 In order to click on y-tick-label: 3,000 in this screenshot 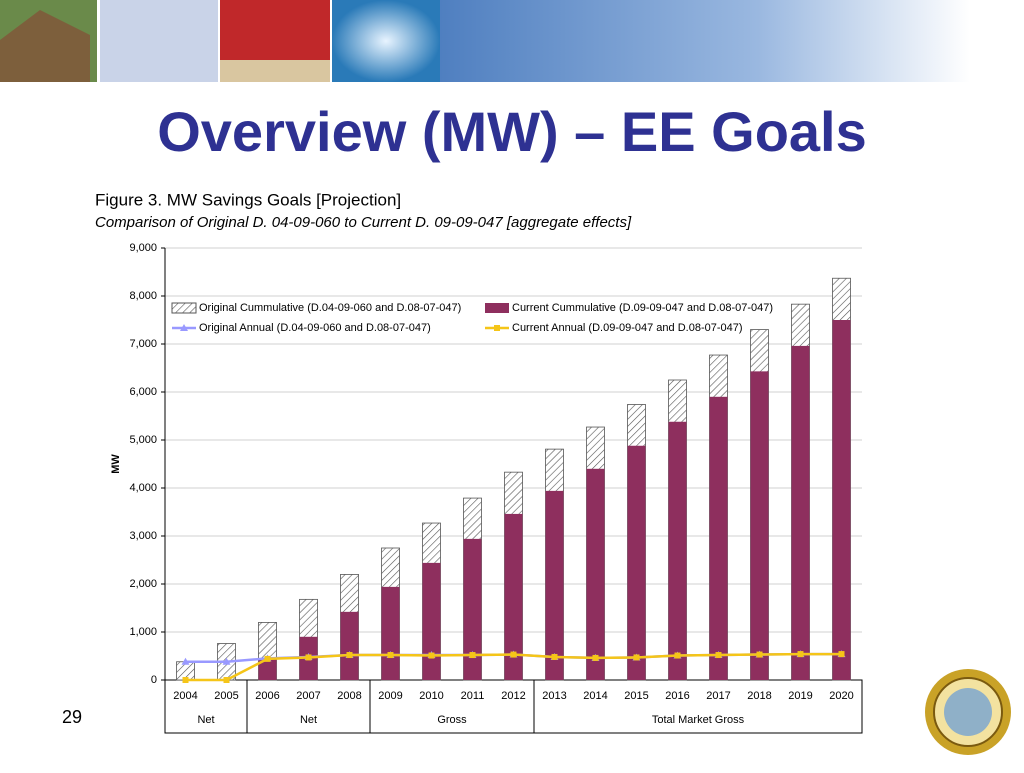, I will do `click(143, 536)`.